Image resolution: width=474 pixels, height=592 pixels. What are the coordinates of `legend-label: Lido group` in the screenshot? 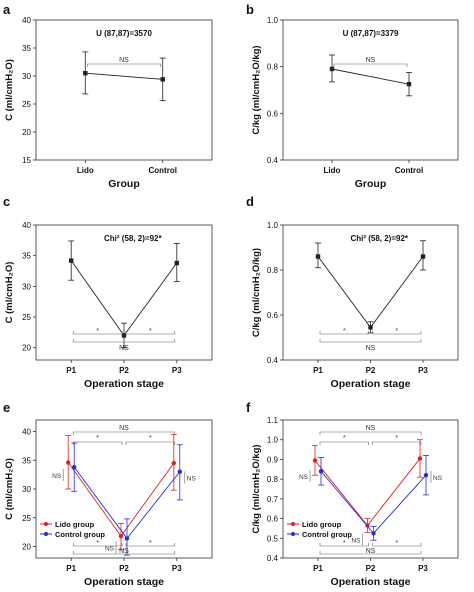 It's located at (75, 524).